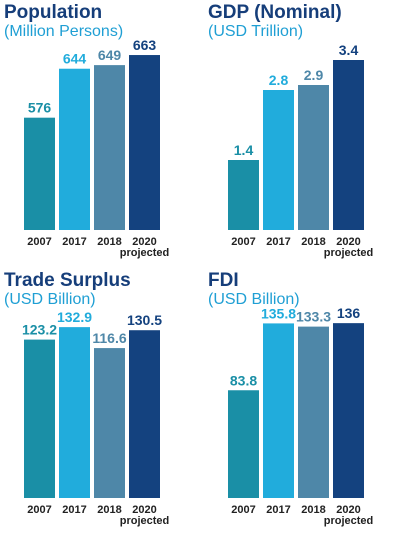 The image size is (400, 535). I want to click on value-label: 135.8, so click(278, 313).